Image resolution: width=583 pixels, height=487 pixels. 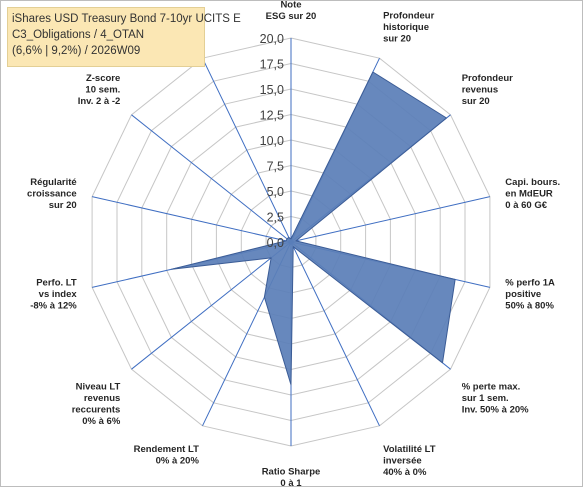 What do you see at coordinates (272, 90) in the screenshot?
I see `tick-label: 15,0` at bounding box center [272, 90].